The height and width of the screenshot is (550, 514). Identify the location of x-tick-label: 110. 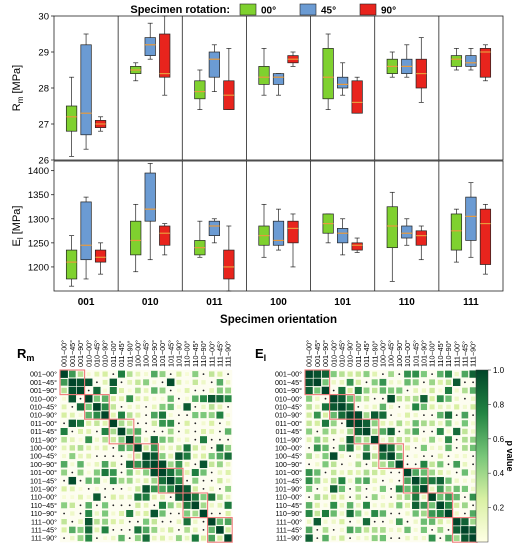
(407, 302).